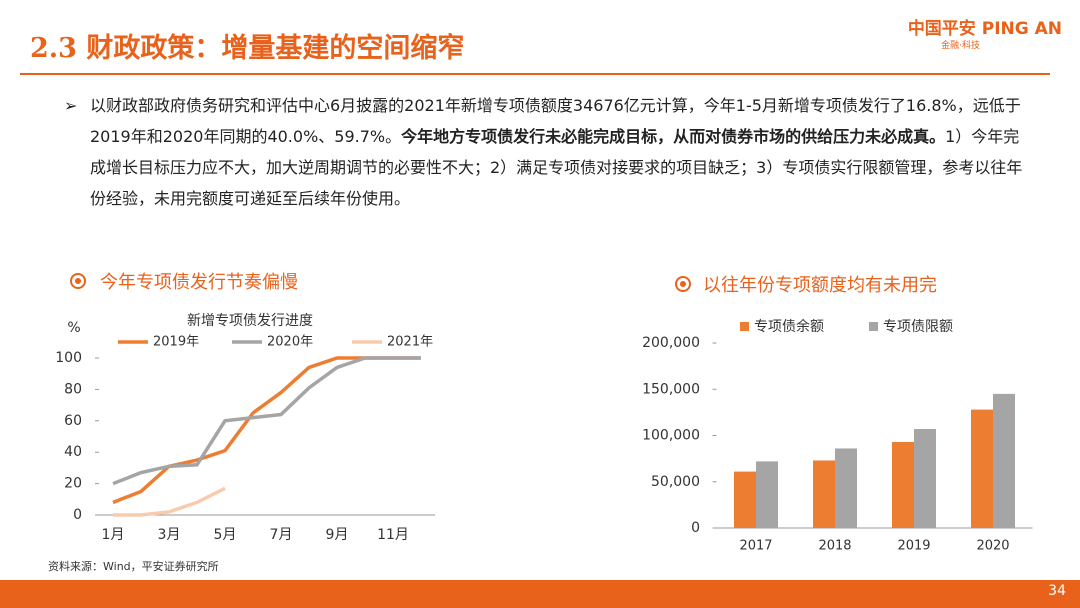 This screenshot has width=1080, height=608. What do you see at coordinates (225, 535) in the screenshot?
I see `x-tick-label: 5月` at bounding box center [225, 535].